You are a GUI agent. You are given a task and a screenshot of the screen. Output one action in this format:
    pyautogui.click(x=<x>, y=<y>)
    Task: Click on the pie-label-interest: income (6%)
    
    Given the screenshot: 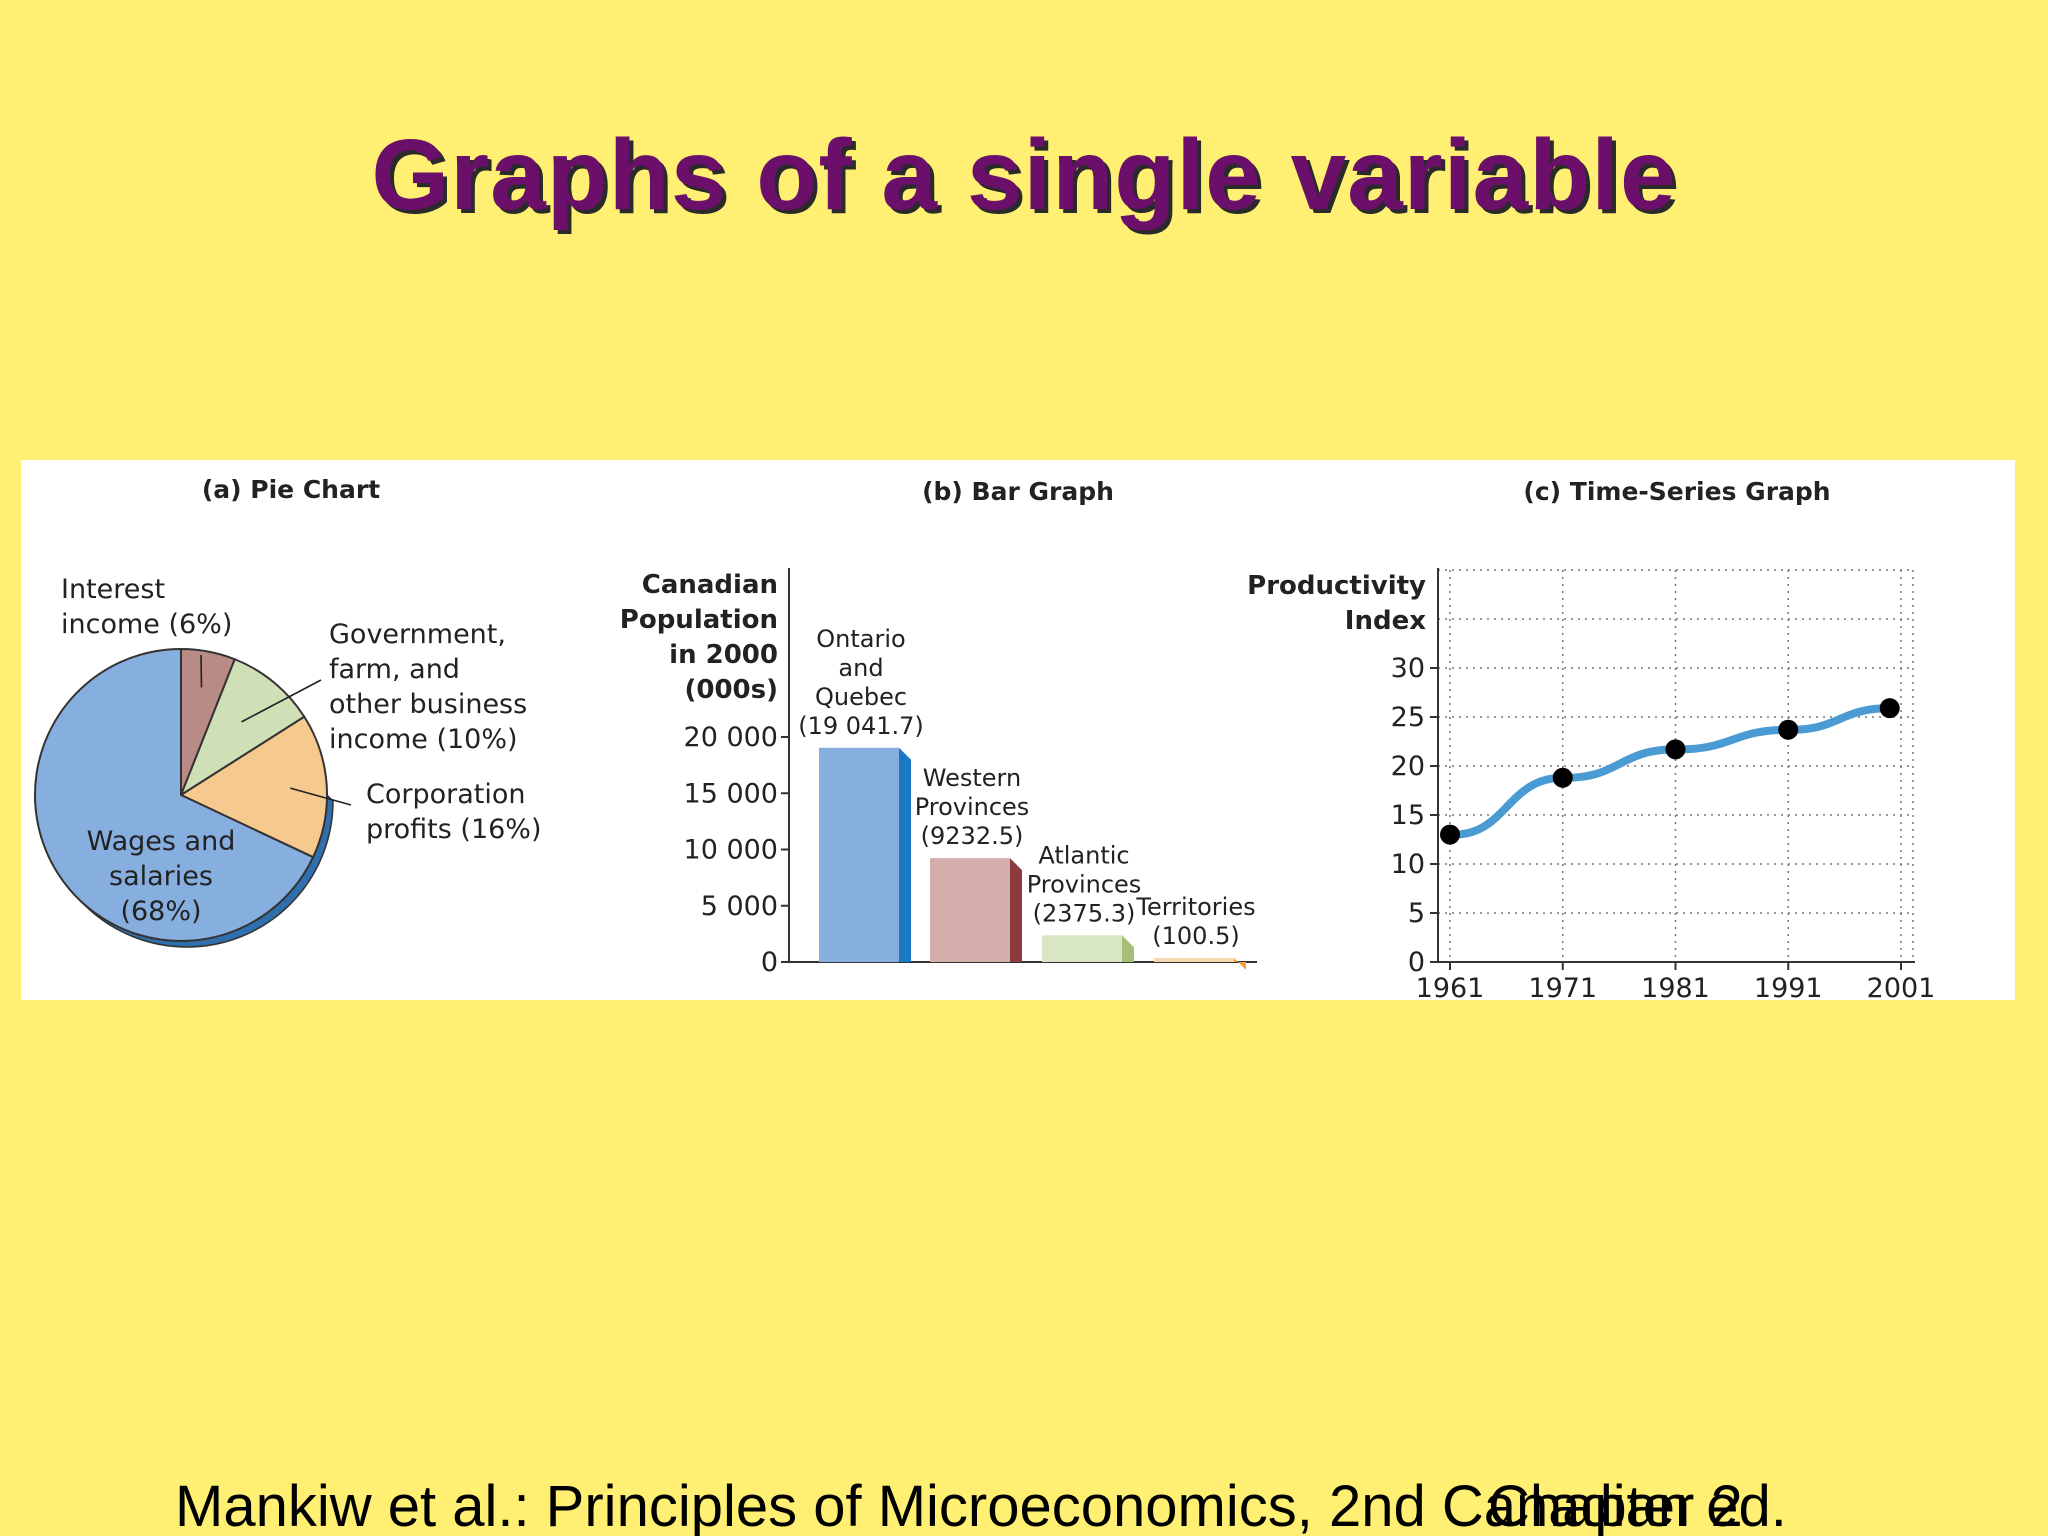 What is the action you would take?
    pyautogui.click(x=146, y=624)
    